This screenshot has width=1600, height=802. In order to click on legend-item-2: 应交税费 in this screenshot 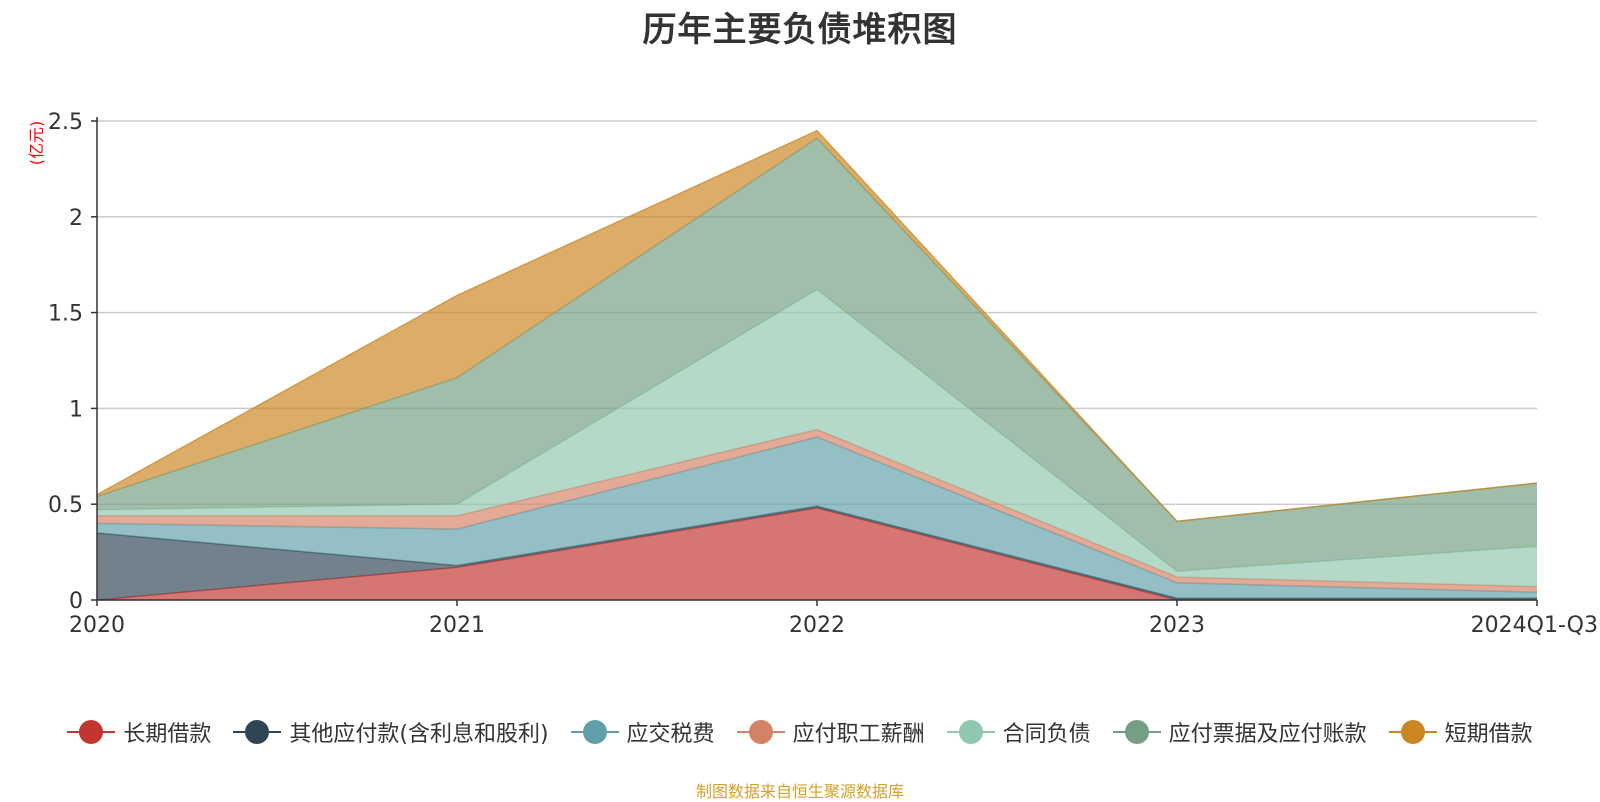, I will do `click(642, 732)`.